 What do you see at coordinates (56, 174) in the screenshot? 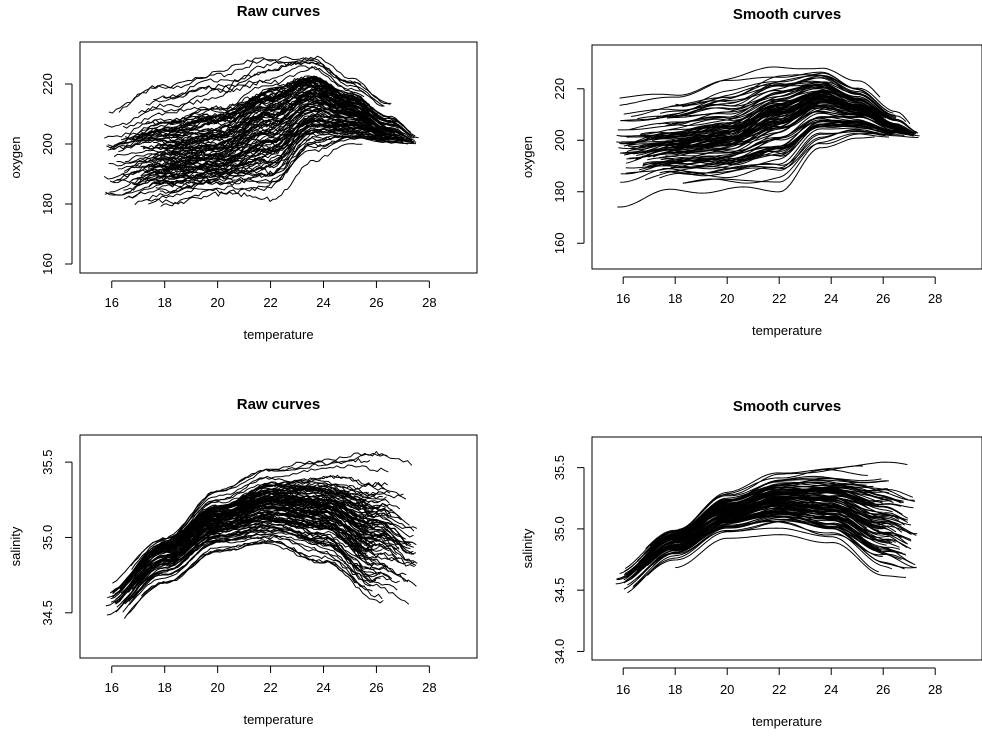
I see `y-axis: 160 180 200 220` at bounding box center [56, 174].